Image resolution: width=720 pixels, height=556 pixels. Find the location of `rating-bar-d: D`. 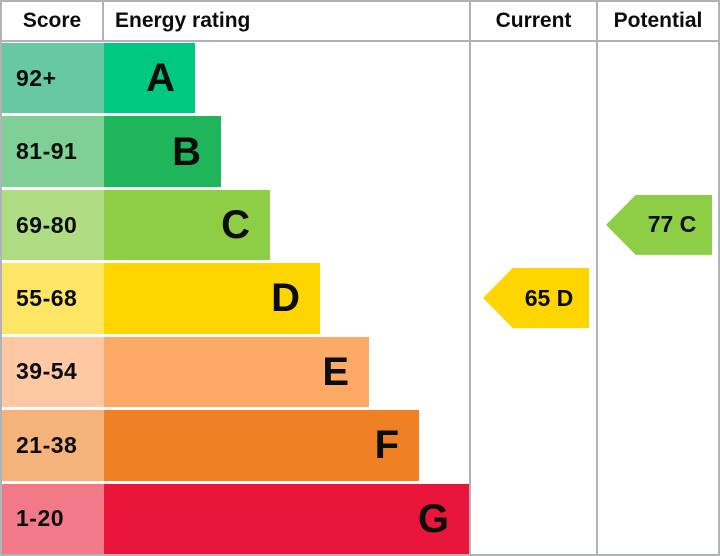

rating-bar-d: D is located at coordinates (212, 298).